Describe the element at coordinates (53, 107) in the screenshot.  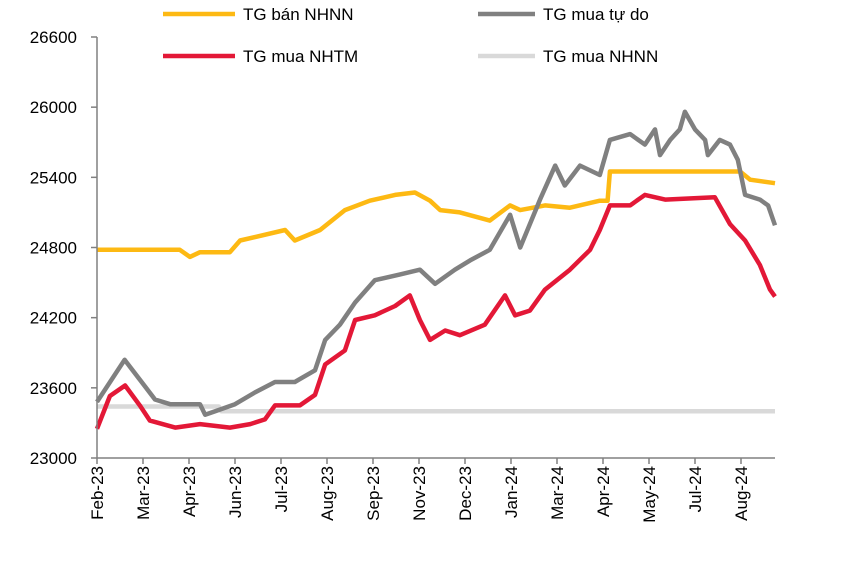
I see `y-tick-label: 26000` at that location.